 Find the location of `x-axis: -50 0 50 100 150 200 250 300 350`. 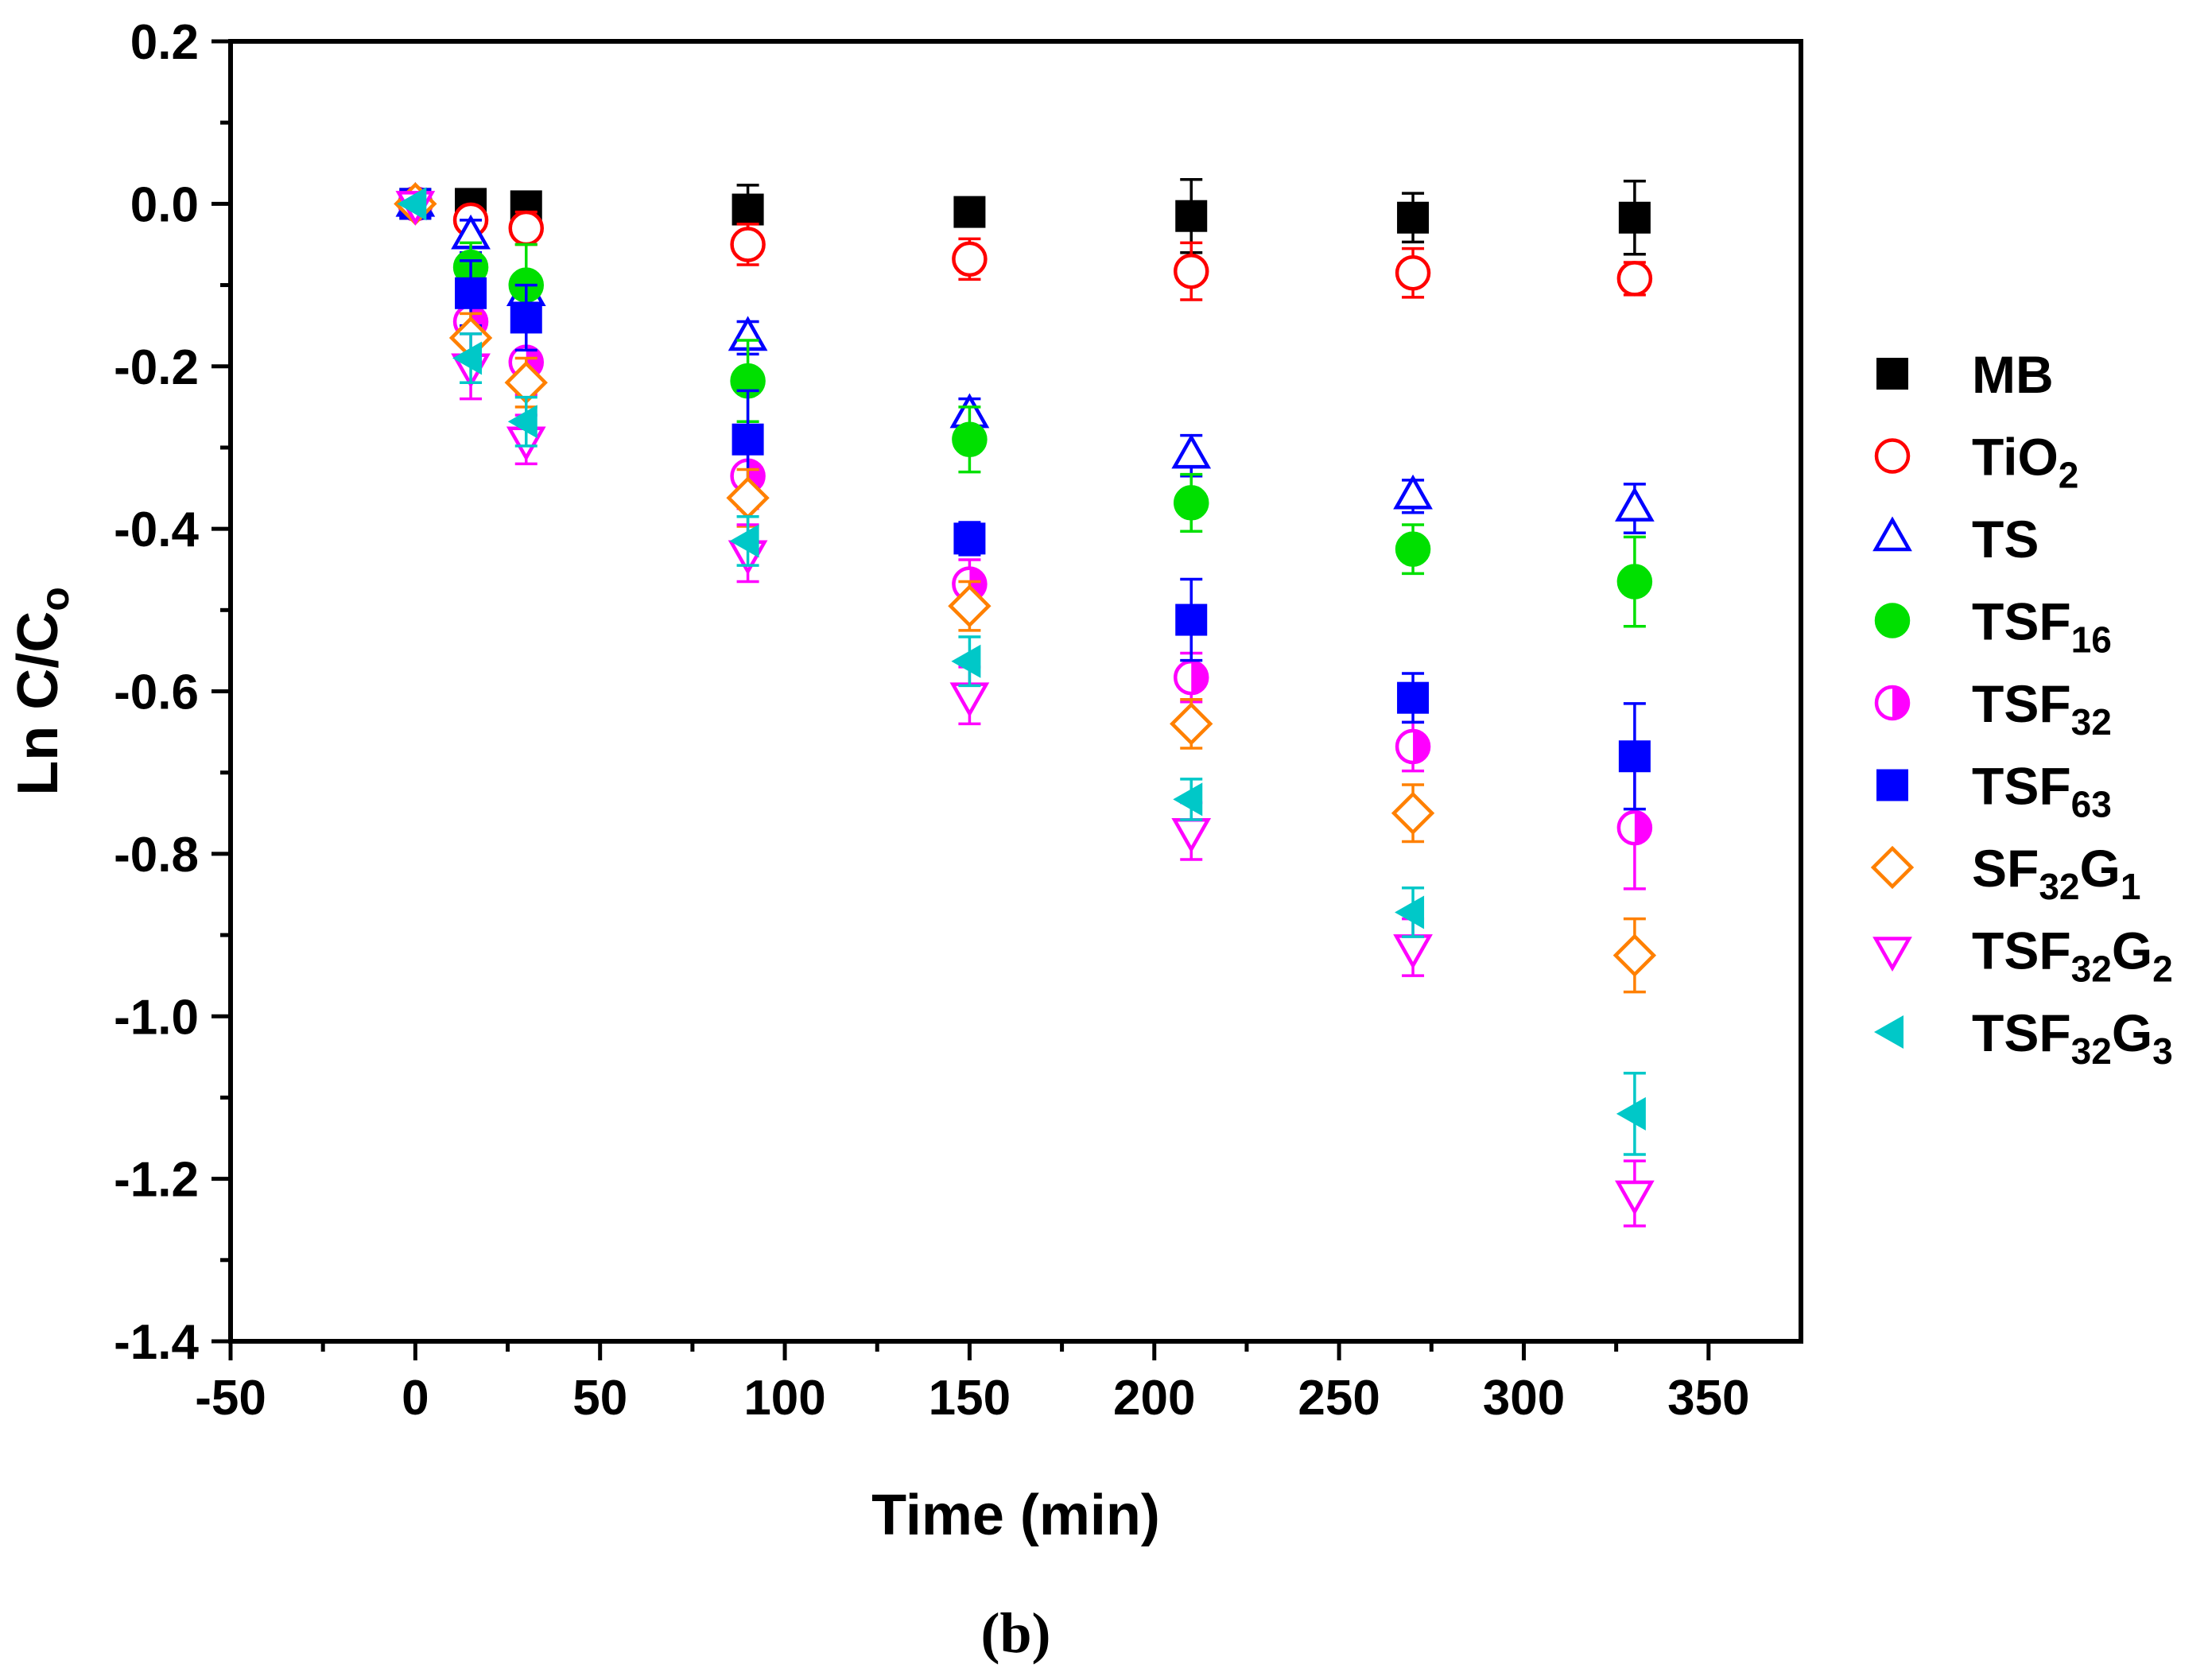

x-axis: -50 0 50 100 150 200 250 300 350 is located at coordinates (972, 1383).